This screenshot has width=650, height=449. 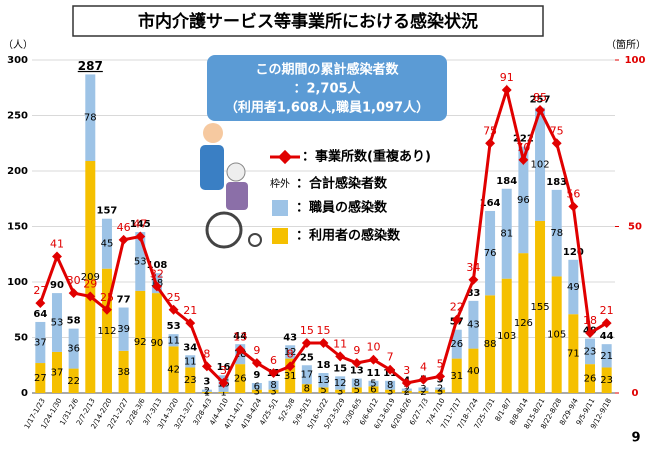 I want to click on data-label: 49, so click(x=573, y=287).